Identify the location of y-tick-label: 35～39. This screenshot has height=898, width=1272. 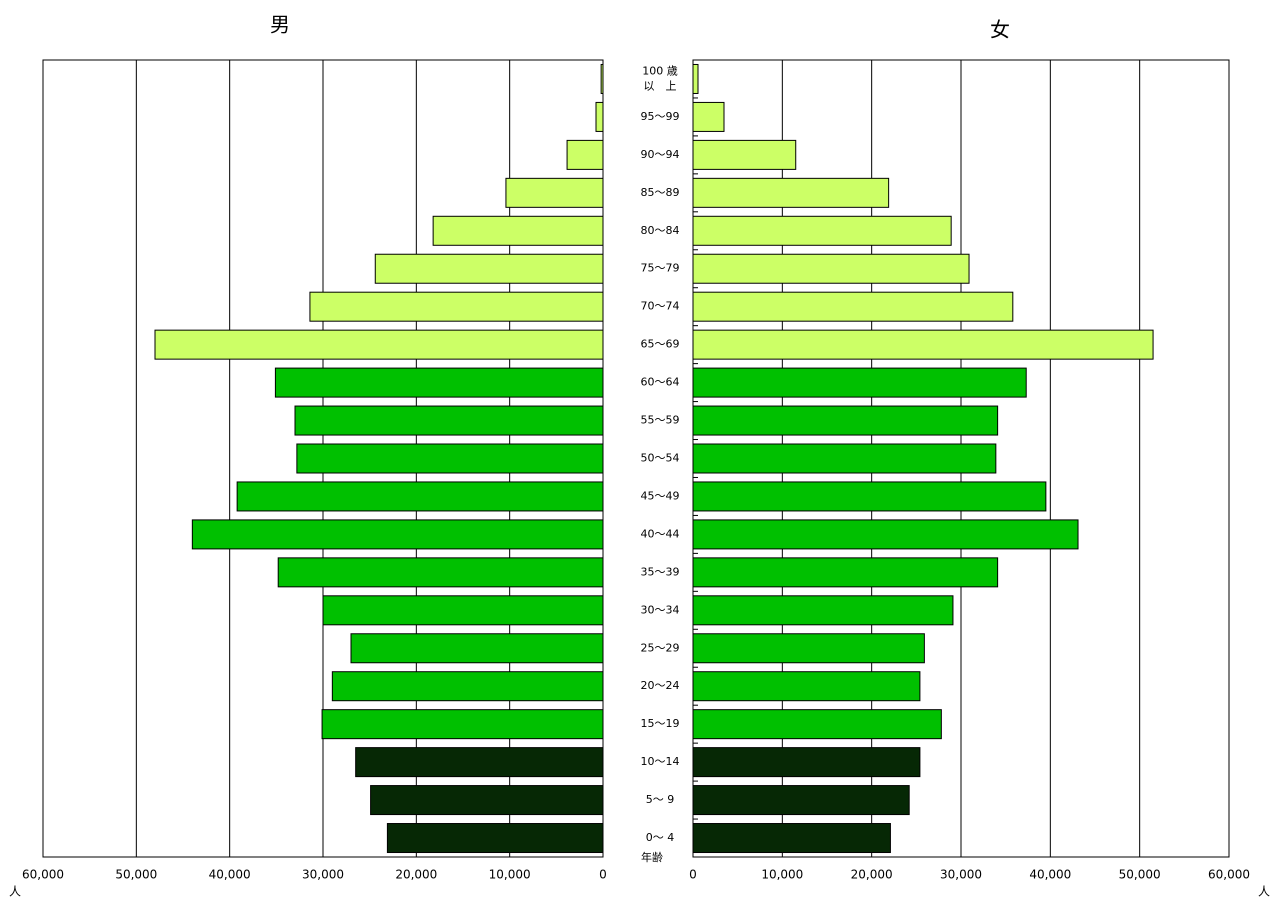
(660, 571).